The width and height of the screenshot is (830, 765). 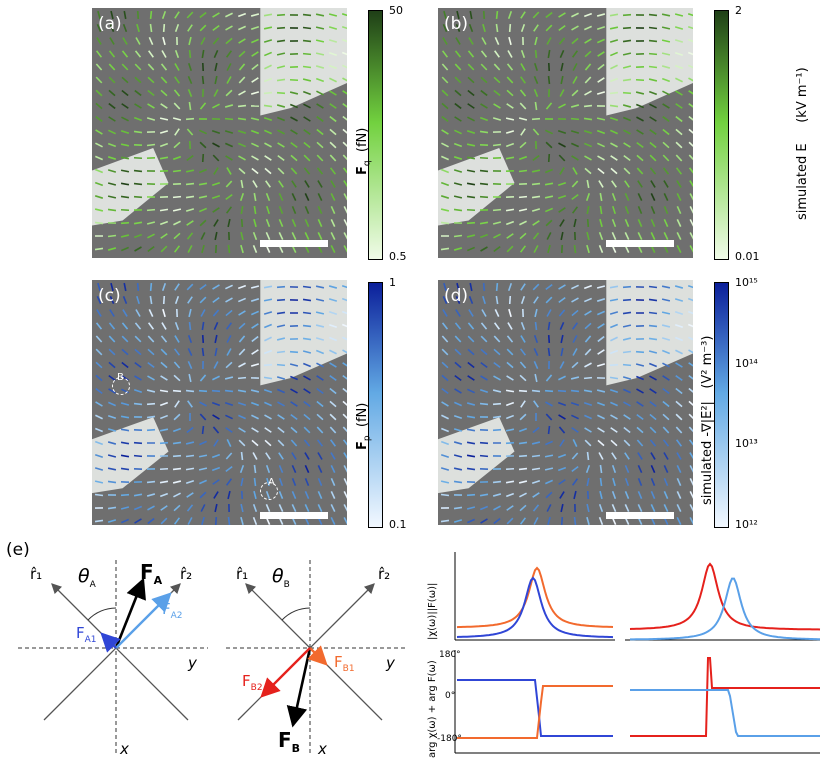 What do you see at coordinates (640, 515) in the screenshot?
I see `scale-bar-d` at bounding box center [640, 515].